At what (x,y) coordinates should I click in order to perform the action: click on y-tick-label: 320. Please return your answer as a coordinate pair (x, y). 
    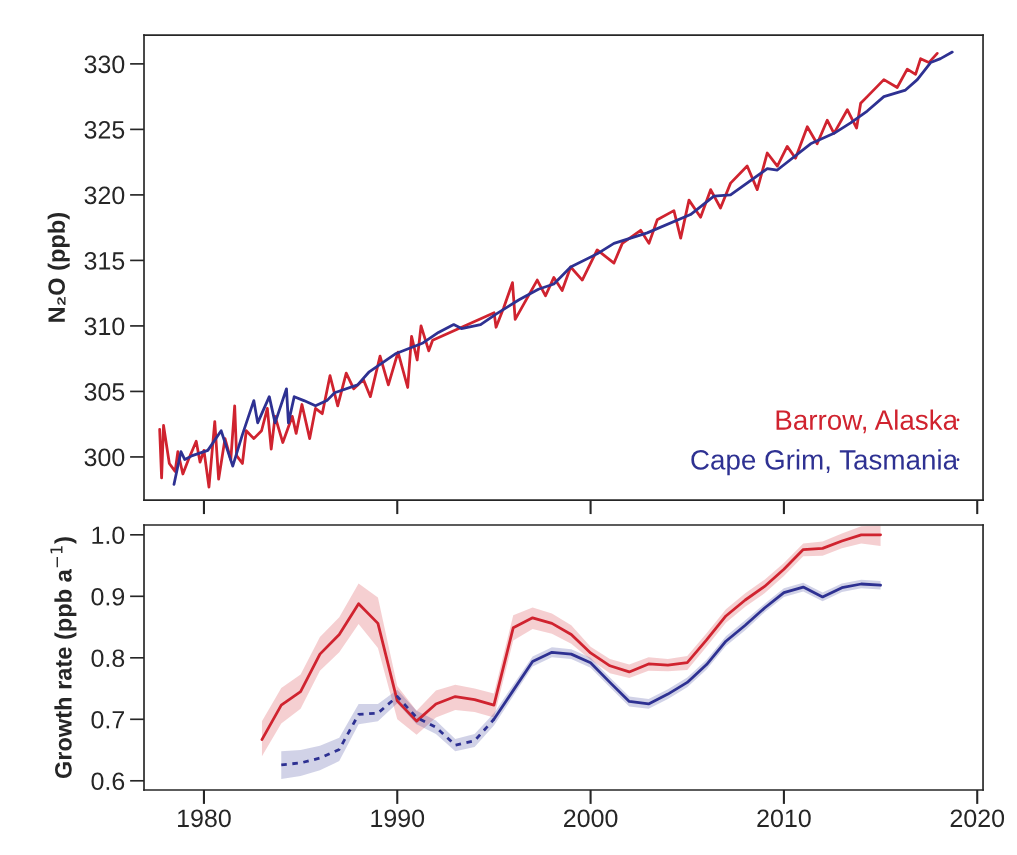
    Looking at the image, I should click on (104, 195).